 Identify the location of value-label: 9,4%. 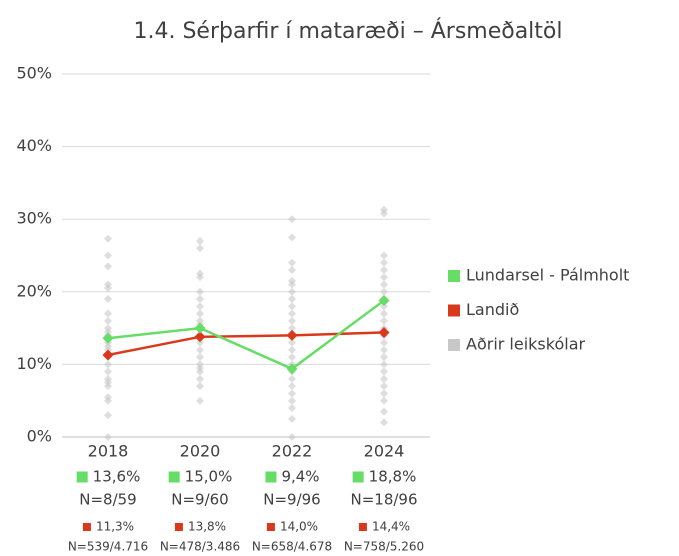
(300, 477).